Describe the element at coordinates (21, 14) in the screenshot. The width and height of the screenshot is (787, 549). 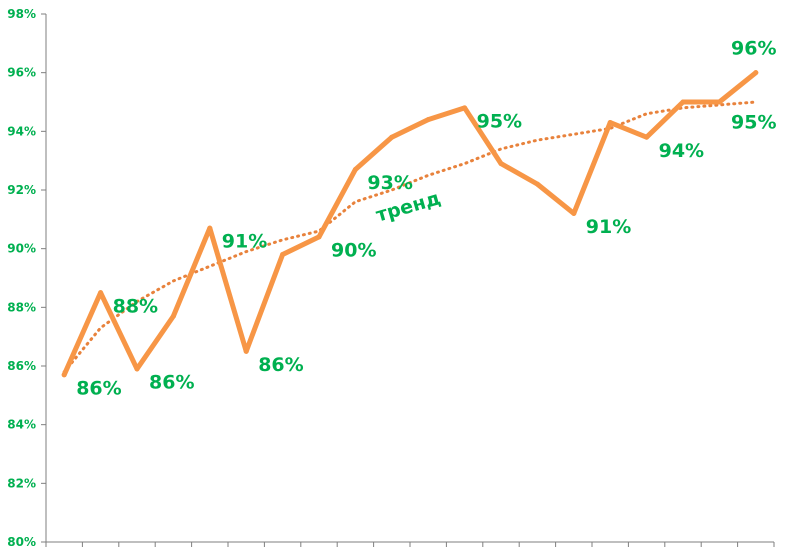
I see `y-tick-label: 98%` at that location.